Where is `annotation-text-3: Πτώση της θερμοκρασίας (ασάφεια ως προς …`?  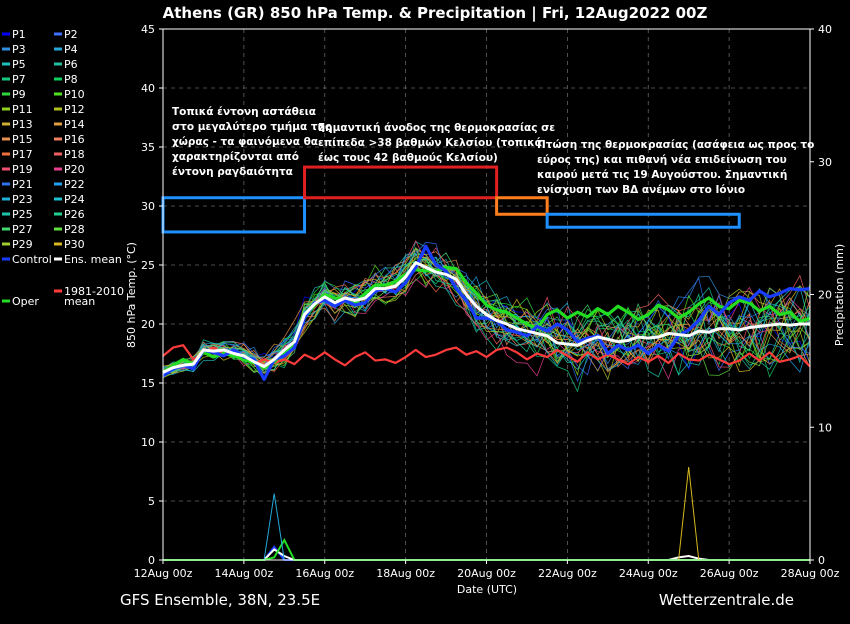
annotation-text-3: Πτώση της θερμοκρασίας (ασάφεια ως προς … is located at coordinates (675, 167).